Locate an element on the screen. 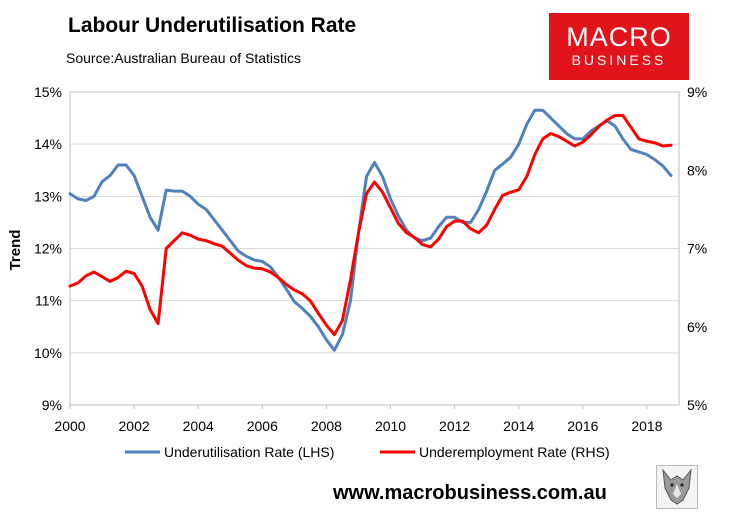 The width and height of the screenshot is (733, 527). x-tick-label: 2018 is located at coordinates (646, 426).